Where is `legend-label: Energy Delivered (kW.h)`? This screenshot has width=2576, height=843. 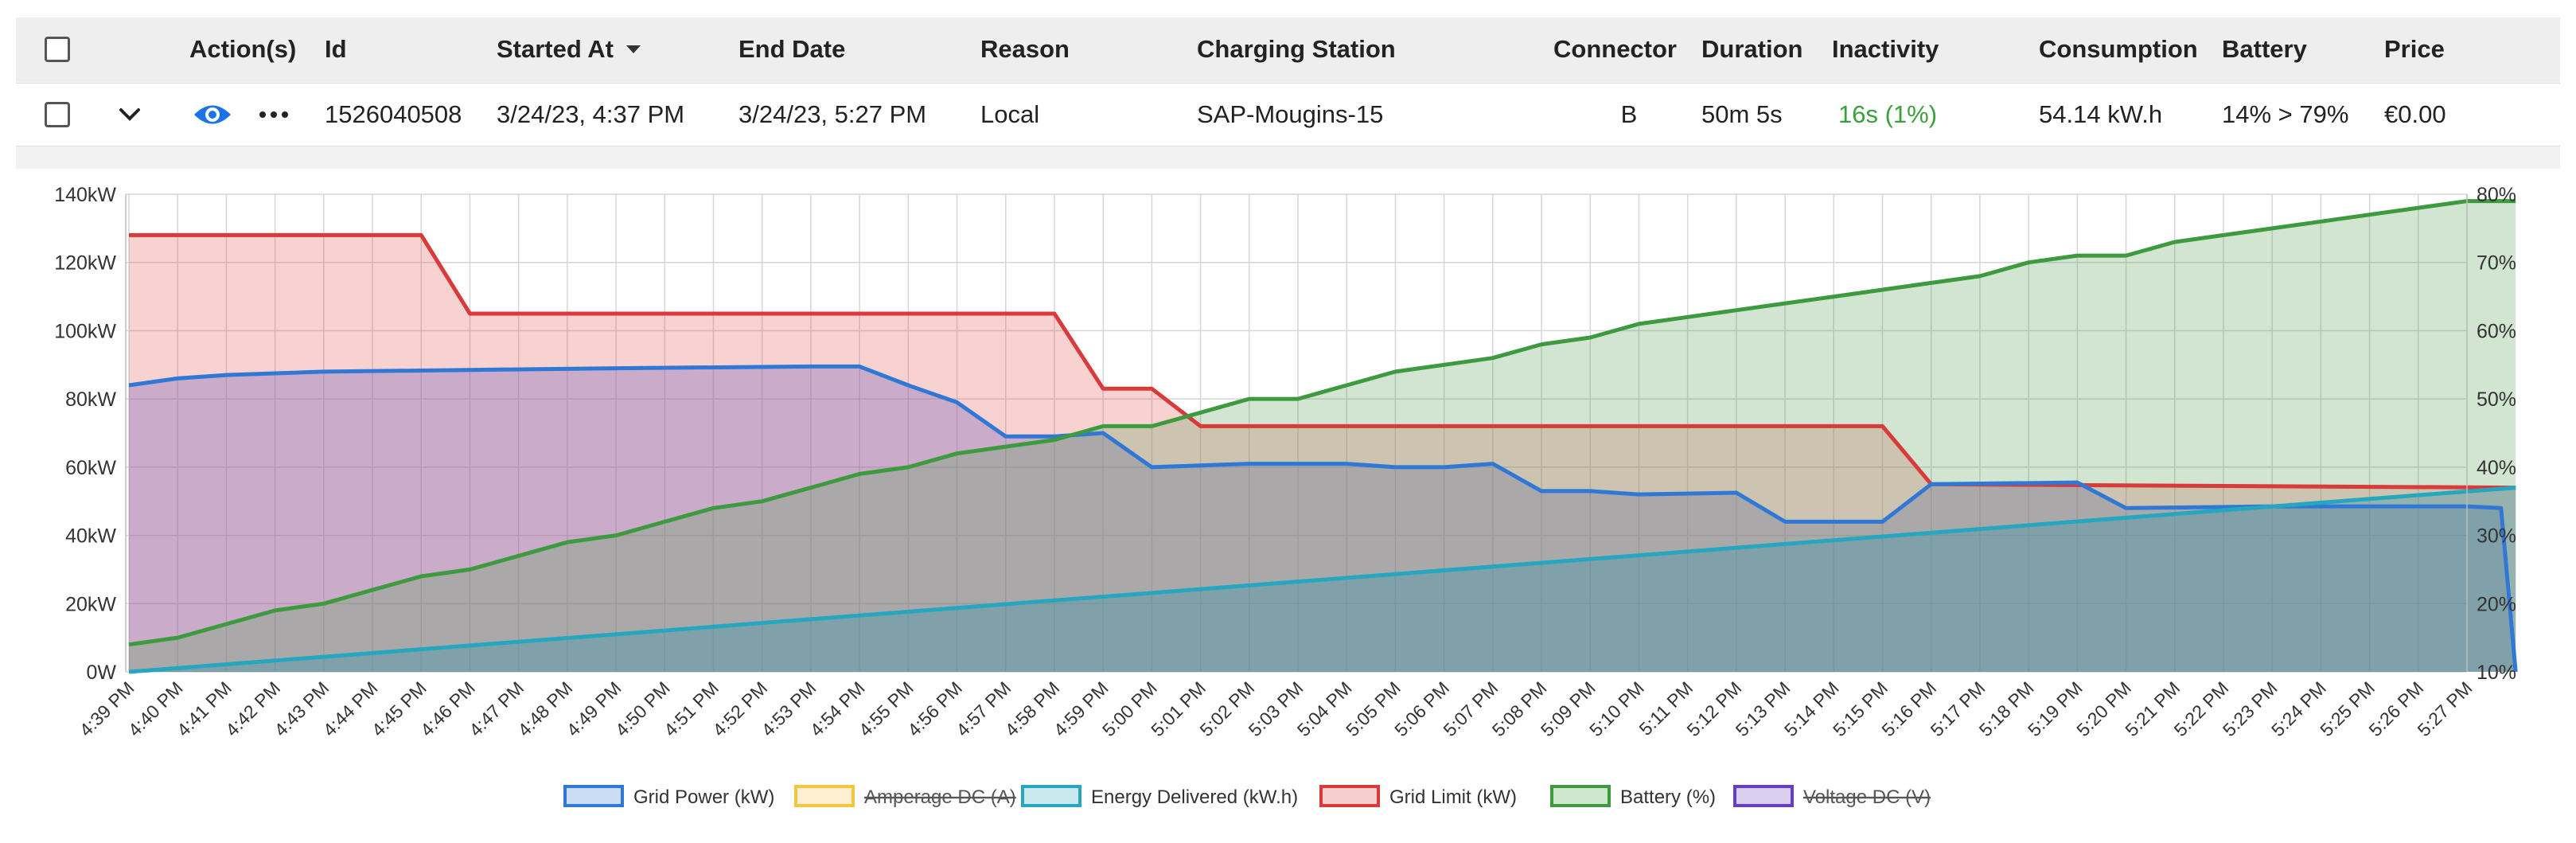 legend-label: Energy Delivered (kW.h) is located at coordinates (1194, 797).